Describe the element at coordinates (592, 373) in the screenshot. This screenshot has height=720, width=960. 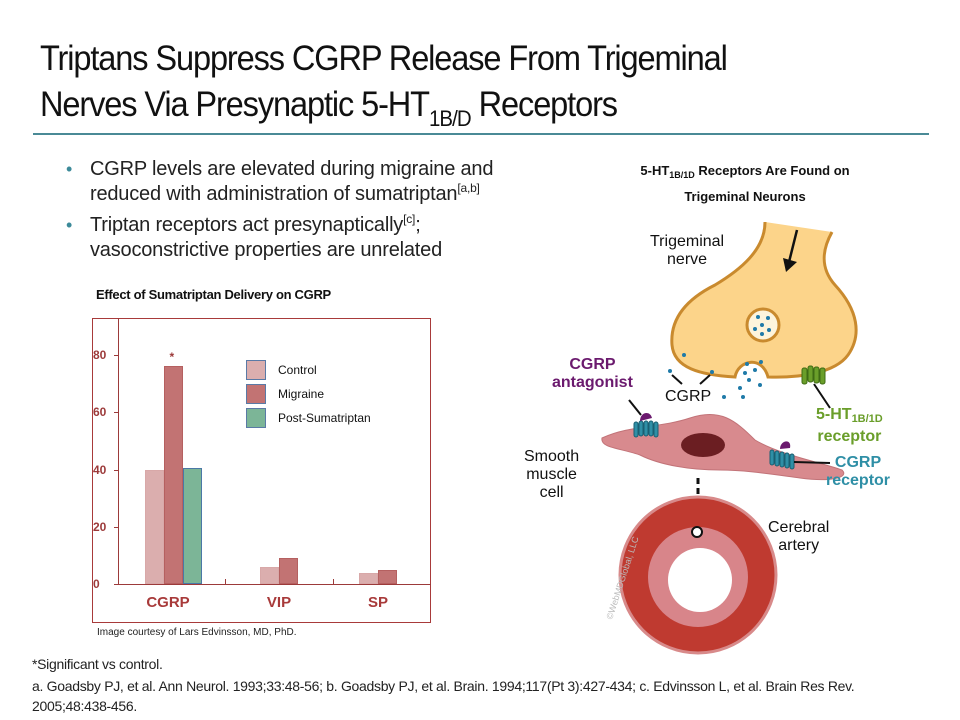
I see `label-cgrp-antagonist: CGRP antagonist` at that location.